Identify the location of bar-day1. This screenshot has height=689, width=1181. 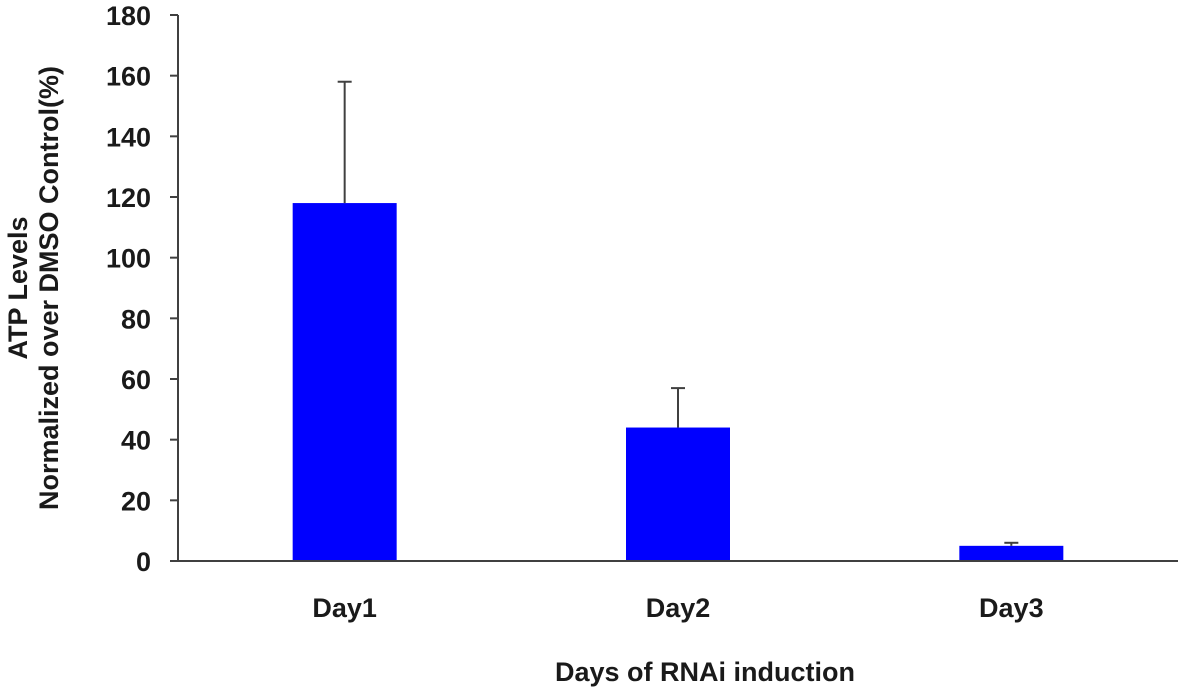
(344, 382).